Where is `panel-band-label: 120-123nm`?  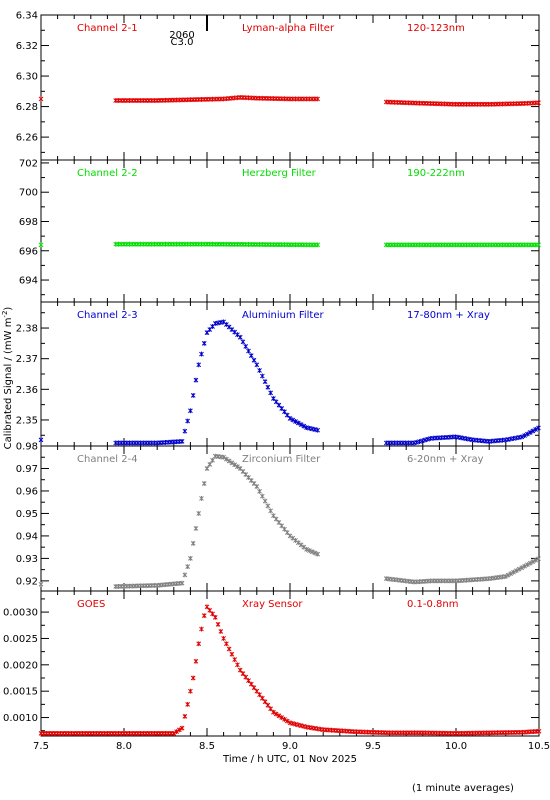
panel-band-label: 120-123nm is located at coordinates (436, 28).